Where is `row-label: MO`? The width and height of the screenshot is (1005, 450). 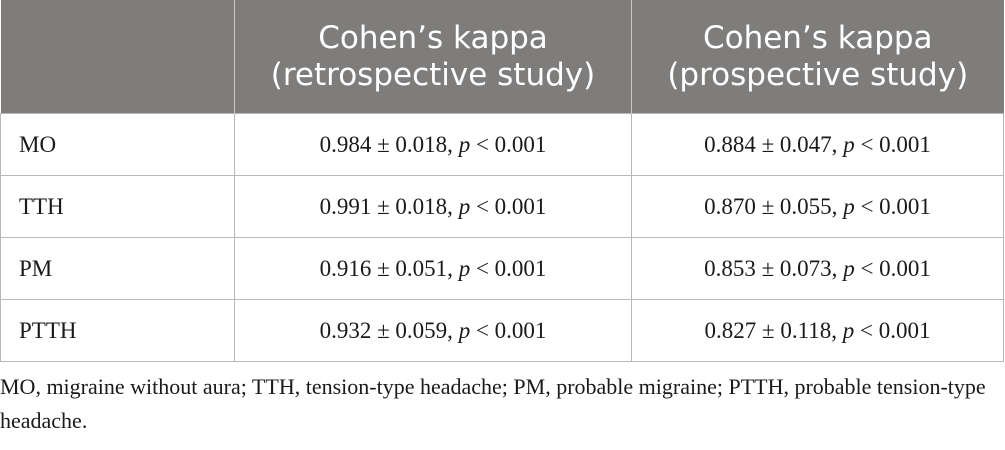
row-label: MO is located at coordinates (117, 144).